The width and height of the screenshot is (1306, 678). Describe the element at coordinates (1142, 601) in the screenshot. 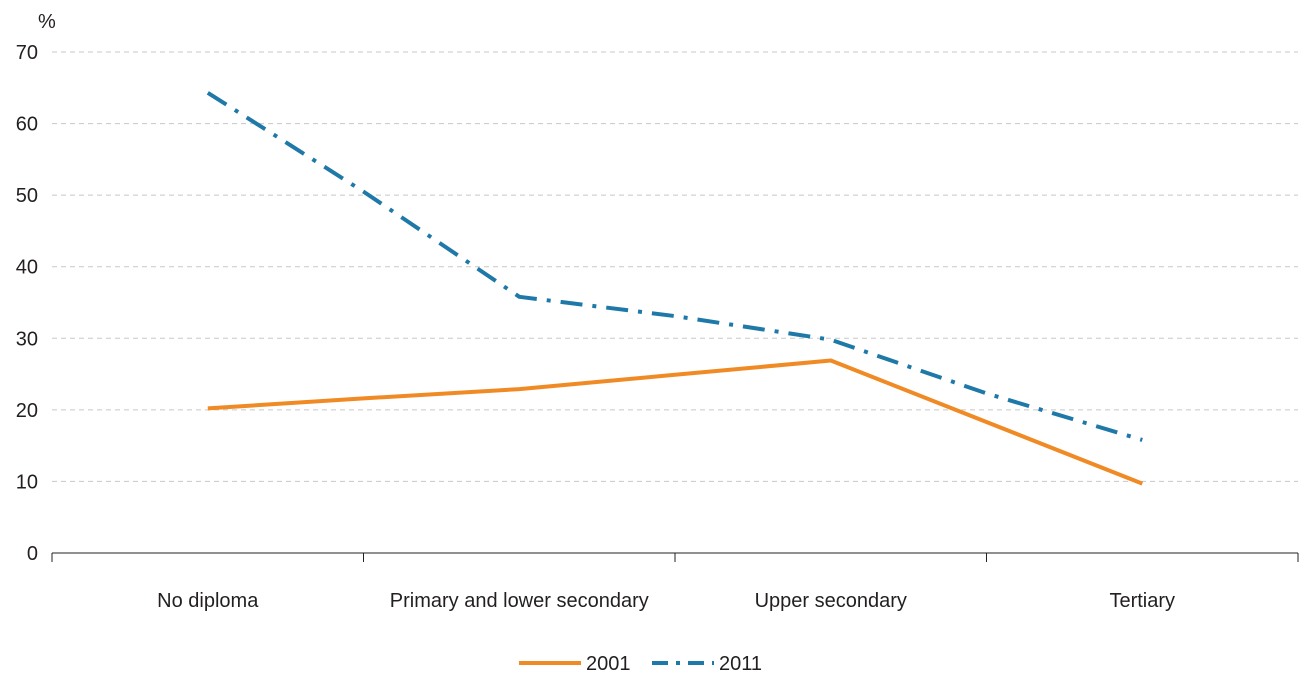

I see `x-category-label: Tertiary` at that location.